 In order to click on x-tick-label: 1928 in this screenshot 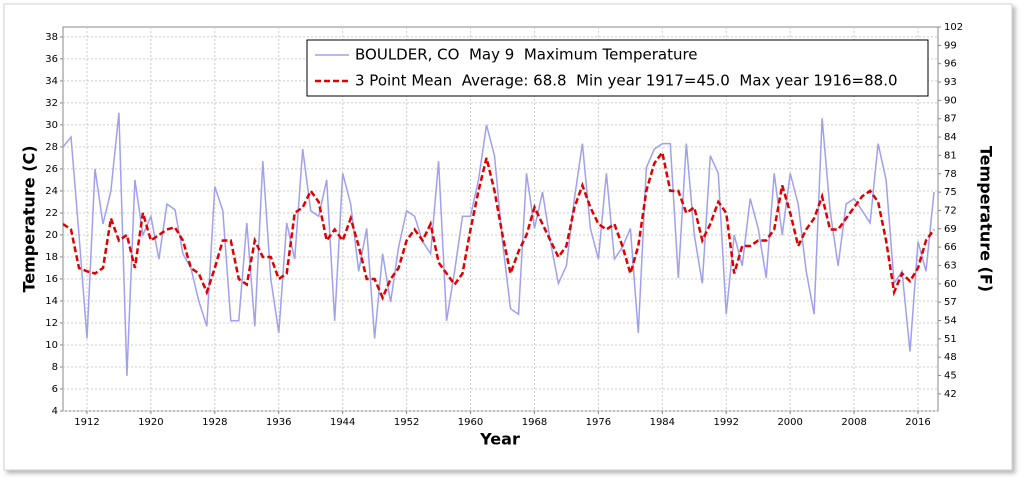, I will do `click(214, 422)`.